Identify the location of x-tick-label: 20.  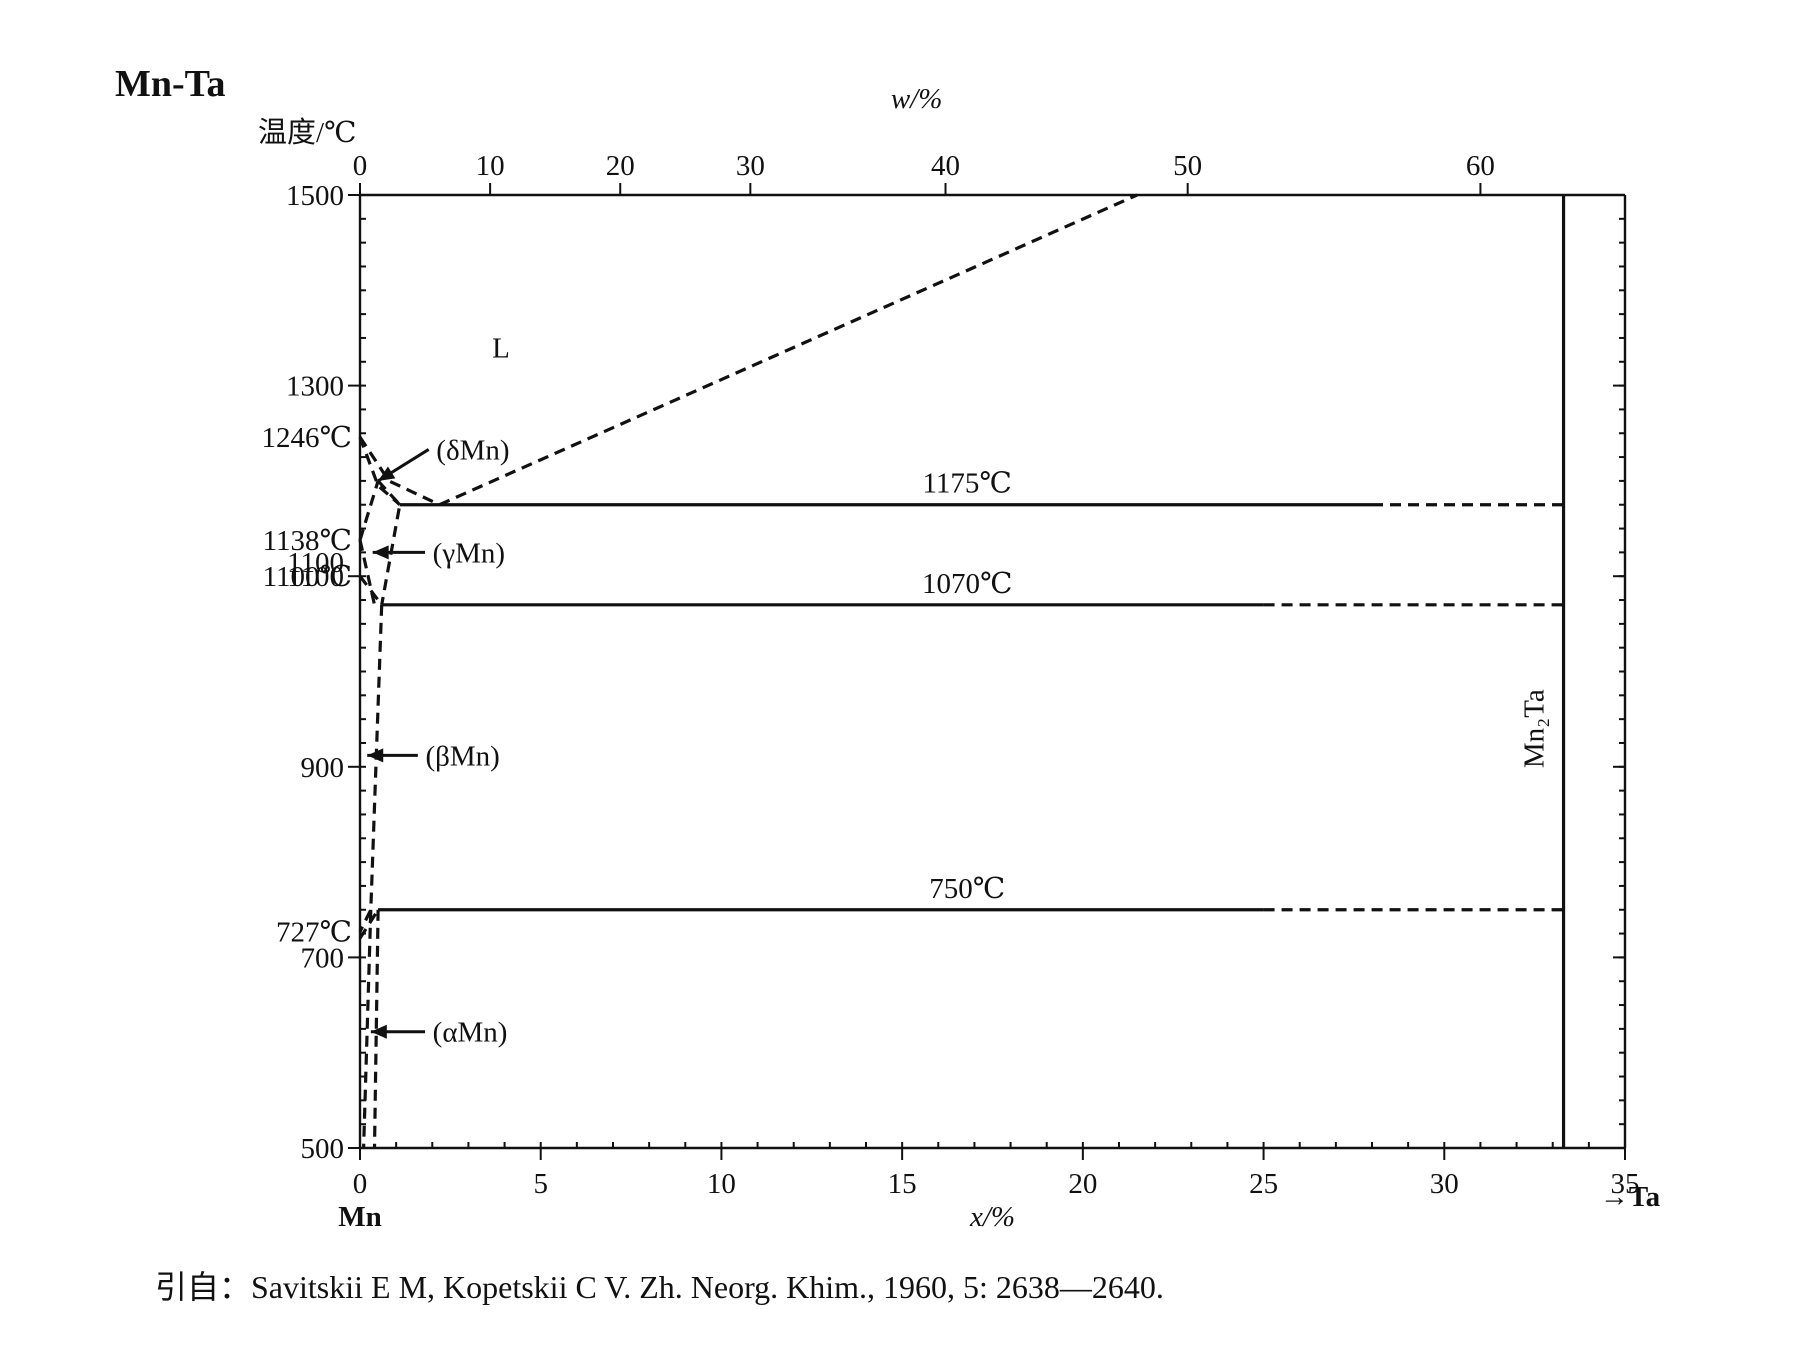
(1082, 1184).